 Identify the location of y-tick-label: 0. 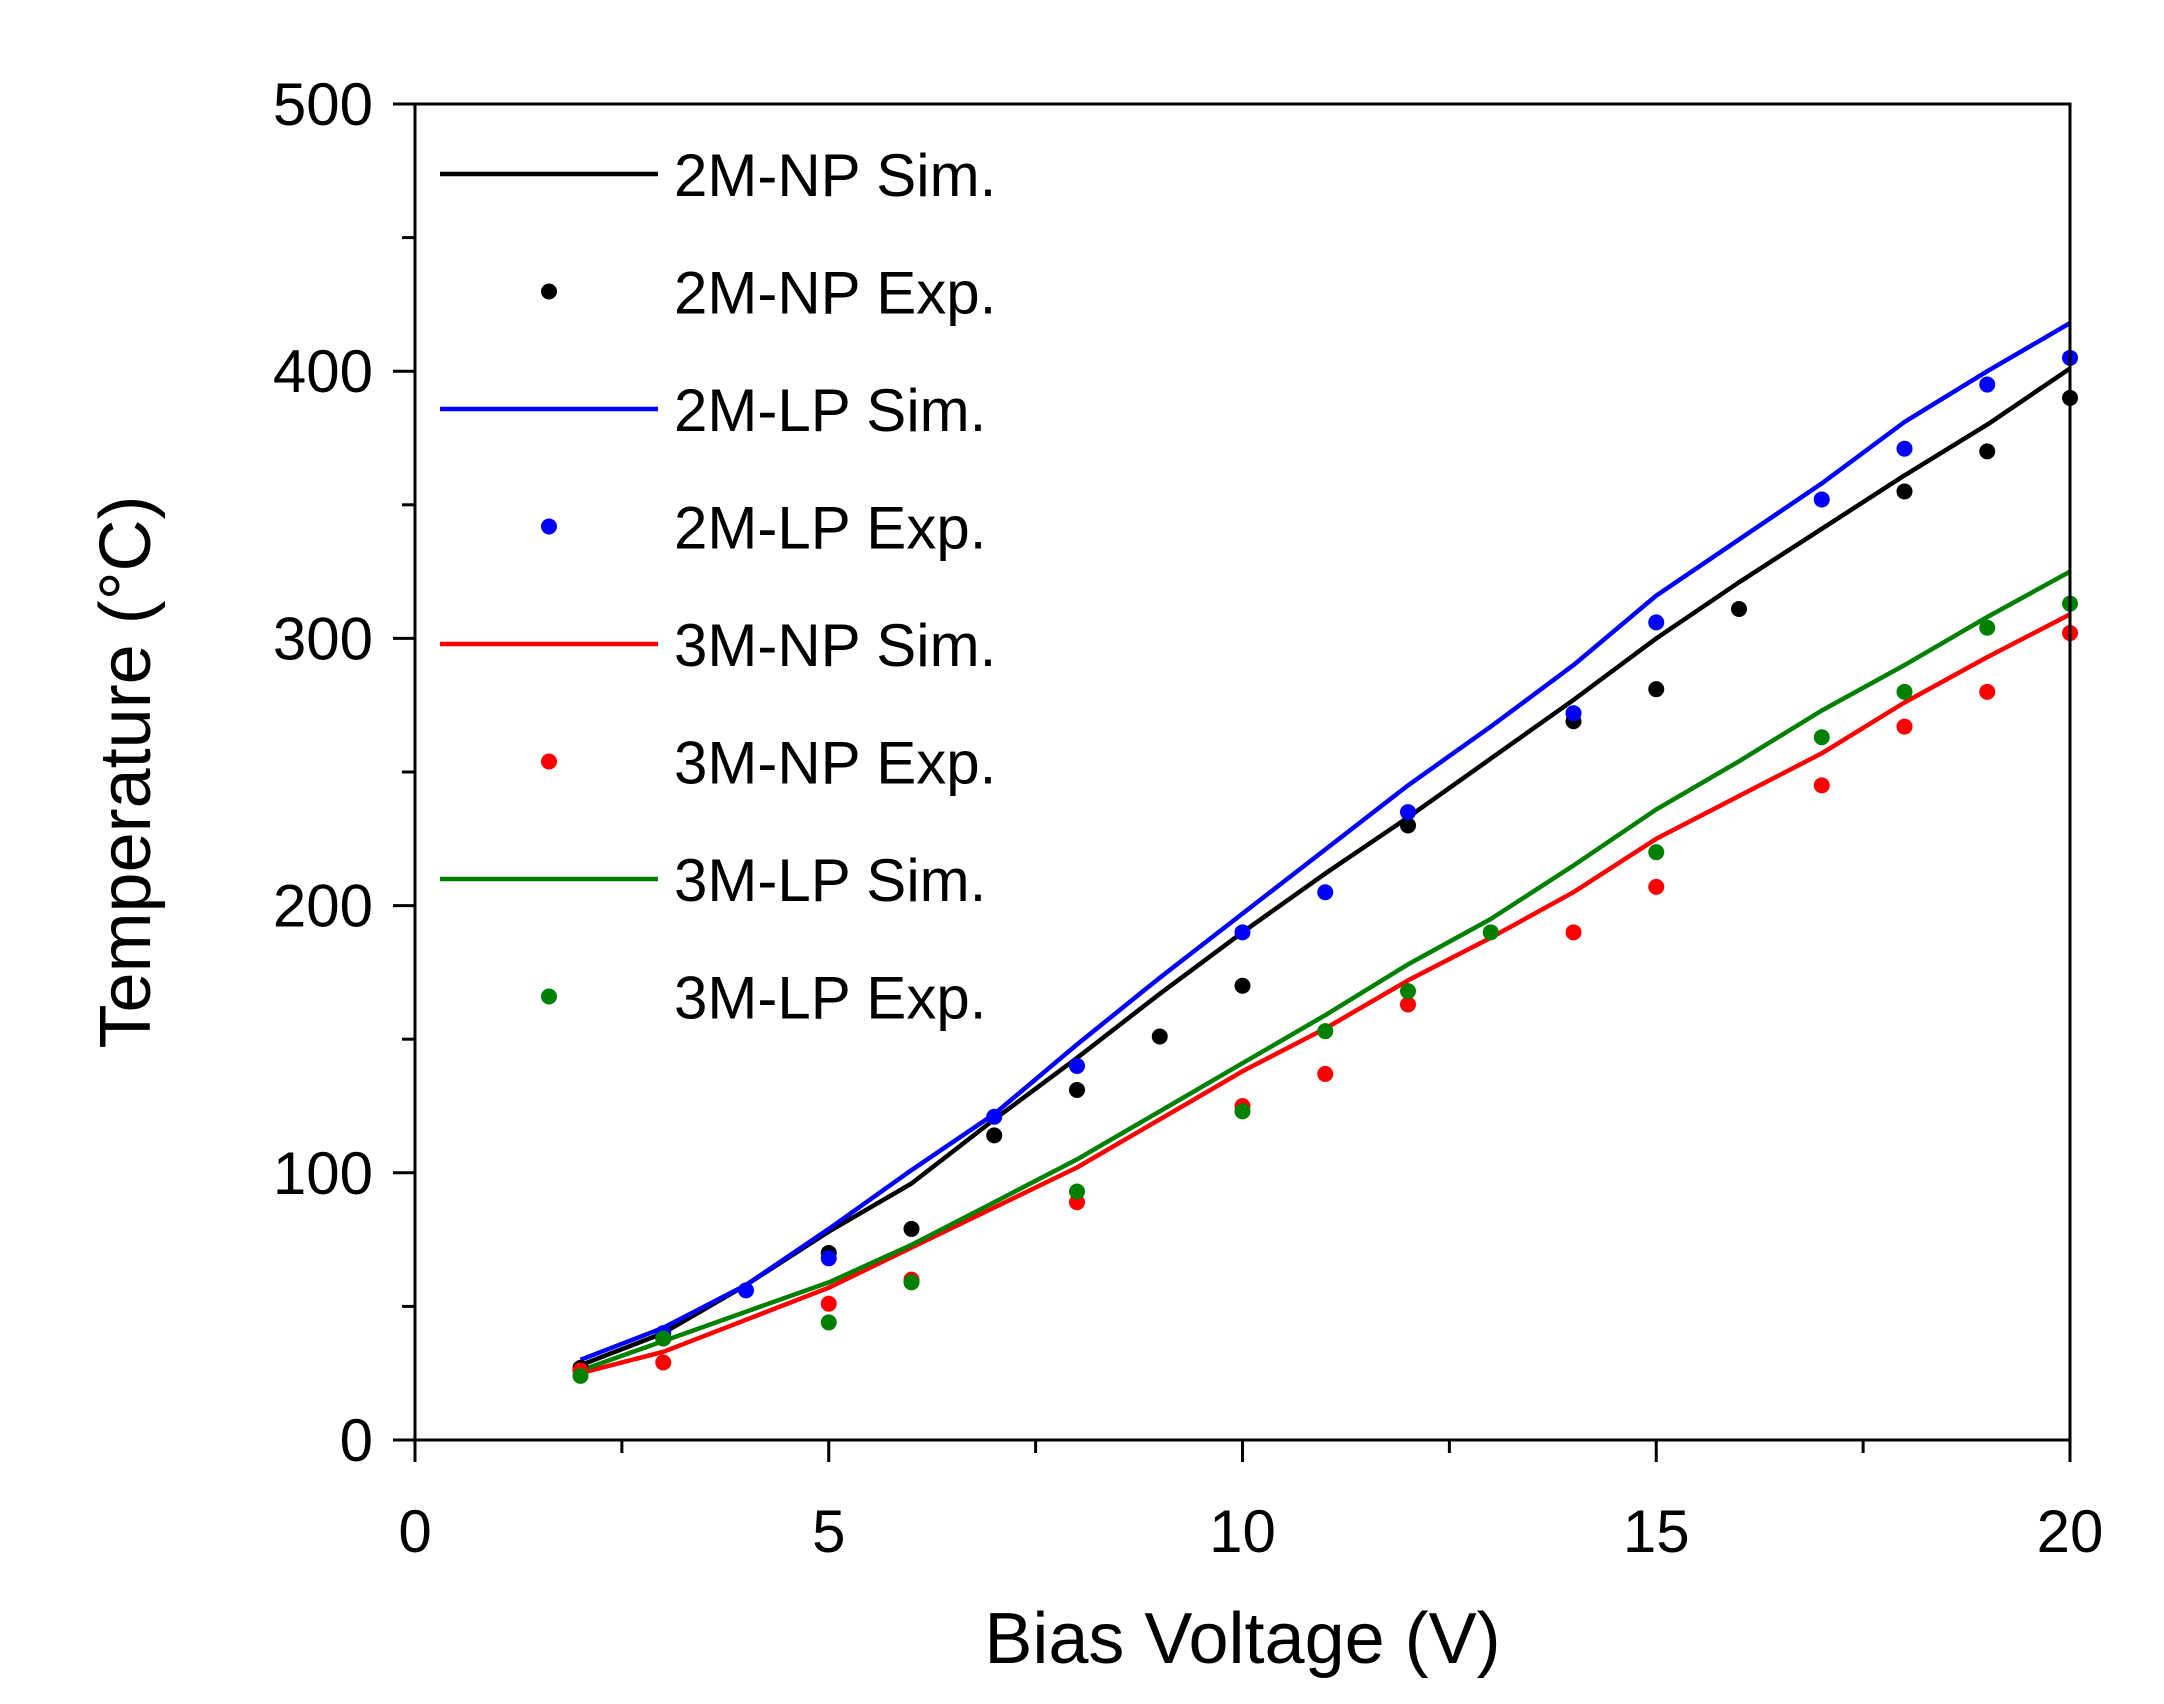
(356, 1440).